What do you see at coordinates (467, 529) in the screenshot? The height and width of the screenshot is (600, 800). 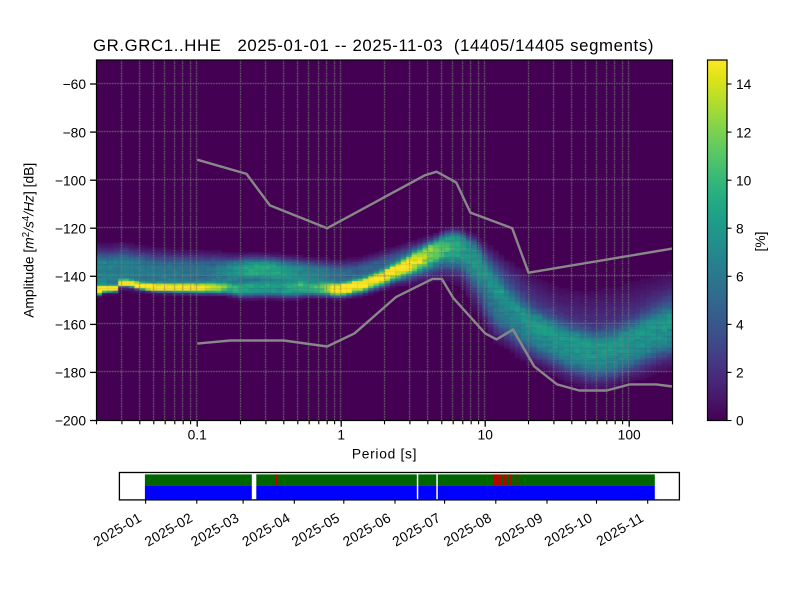 I see `svg-text: 2025-08` at bounding box center [467, 529].